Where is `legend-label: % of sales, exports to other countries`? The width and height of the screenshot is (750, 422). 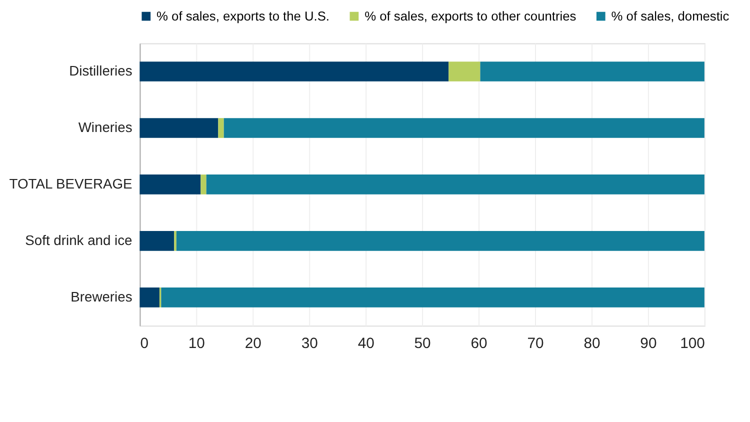 legend-label: % of sales, exports to other countries is located at coordinates (470, 16).